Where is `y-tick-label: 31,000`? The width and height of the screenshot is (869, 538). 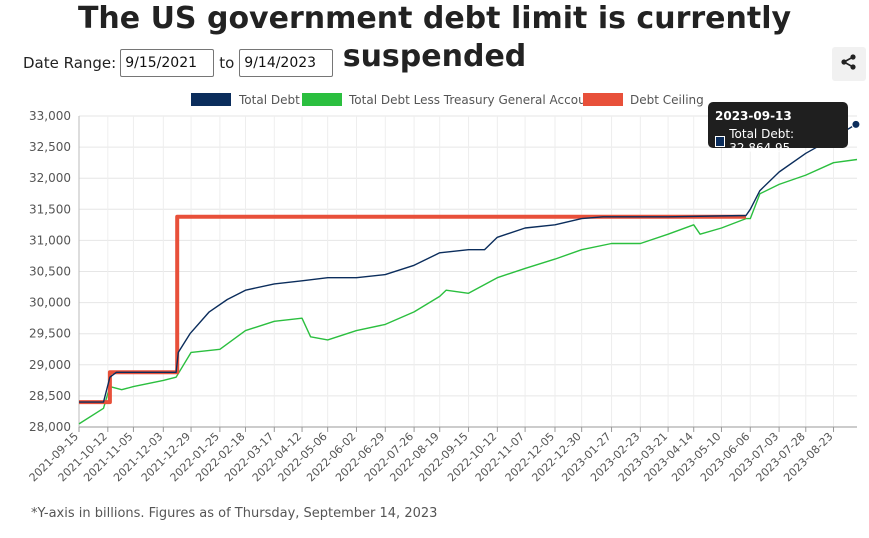
y-tick-label: 31,000 is located at coordinates (50, 240).